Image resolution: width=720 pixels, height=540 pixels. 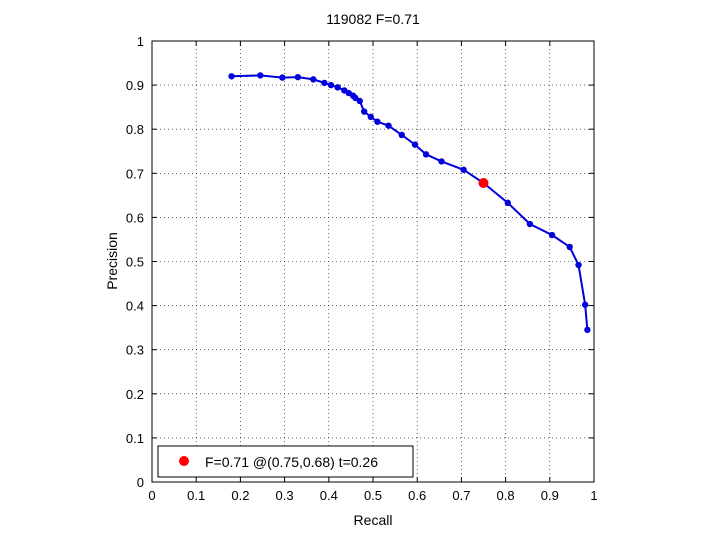 What do you see at coordinates (135, 217) in the screenshot?
I see `y-tick-label: 0.6` at bounding box center [135, 217].